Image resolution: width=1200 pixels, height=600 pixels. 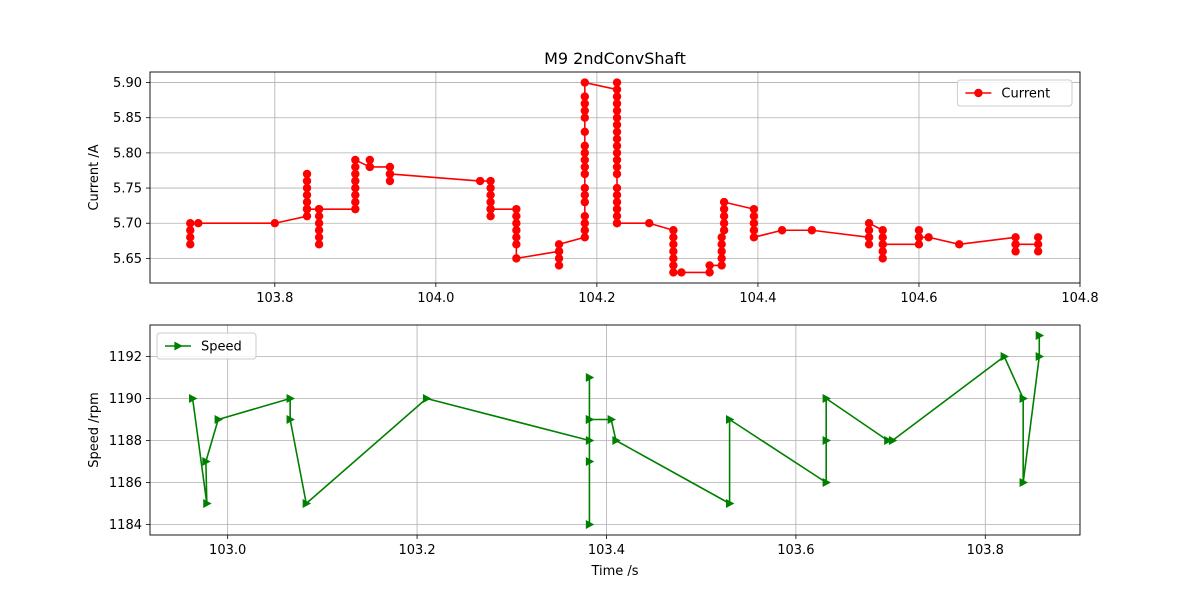 I want to click on legend-label: Speed, so click(x=221, y=347).